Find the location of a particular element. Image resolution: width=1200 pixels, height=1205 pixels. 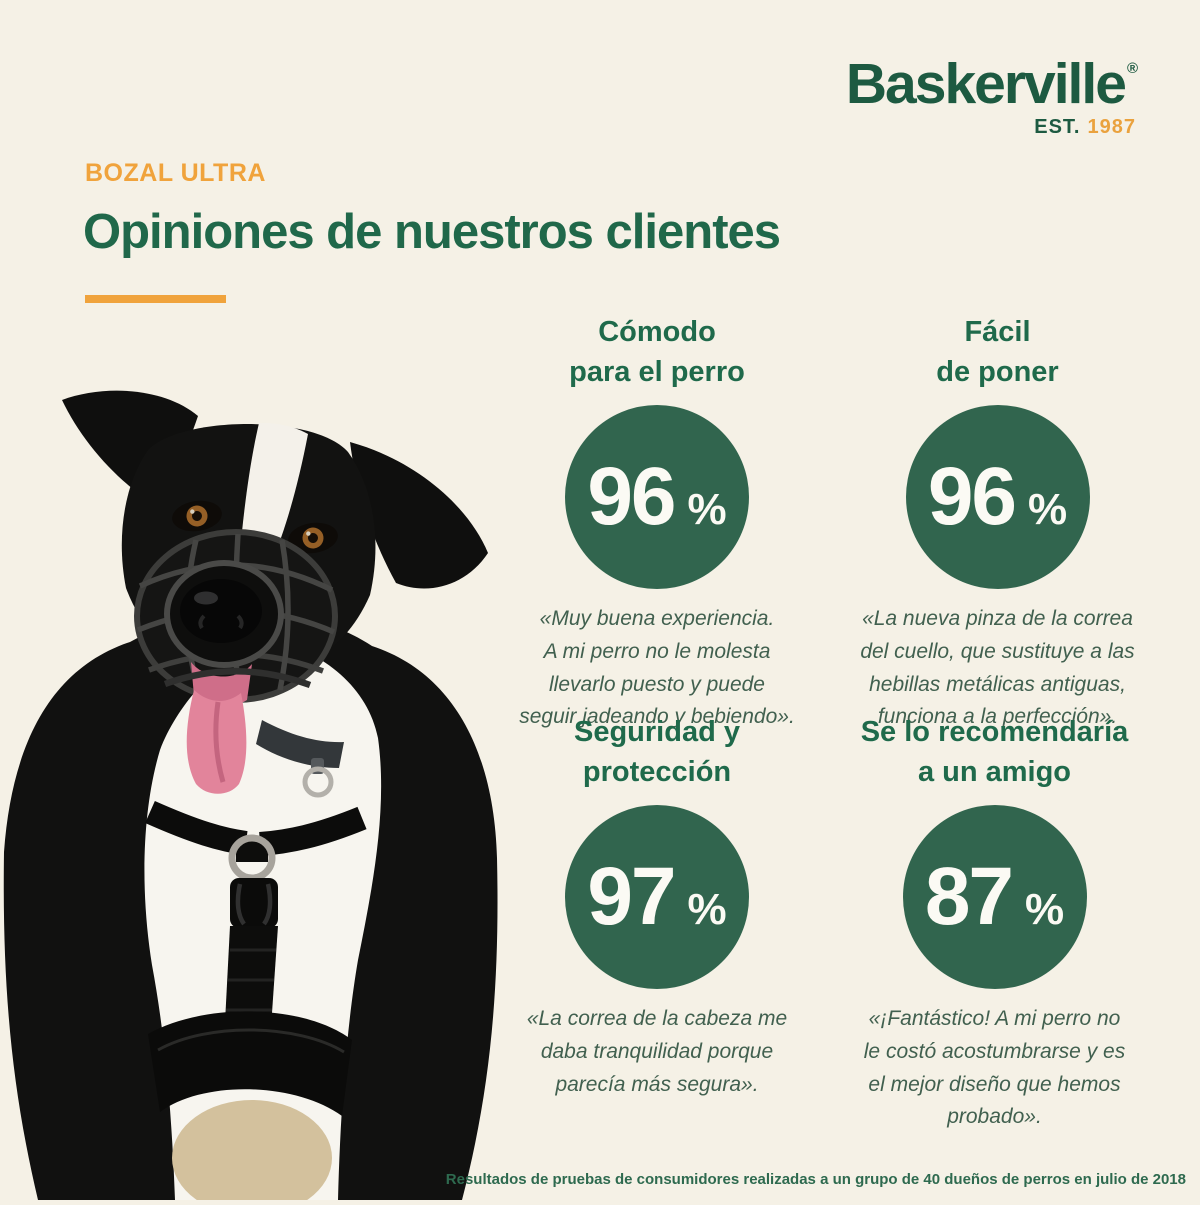

stat-heading: Seguridad y protección is located at coordinates (657, 752).